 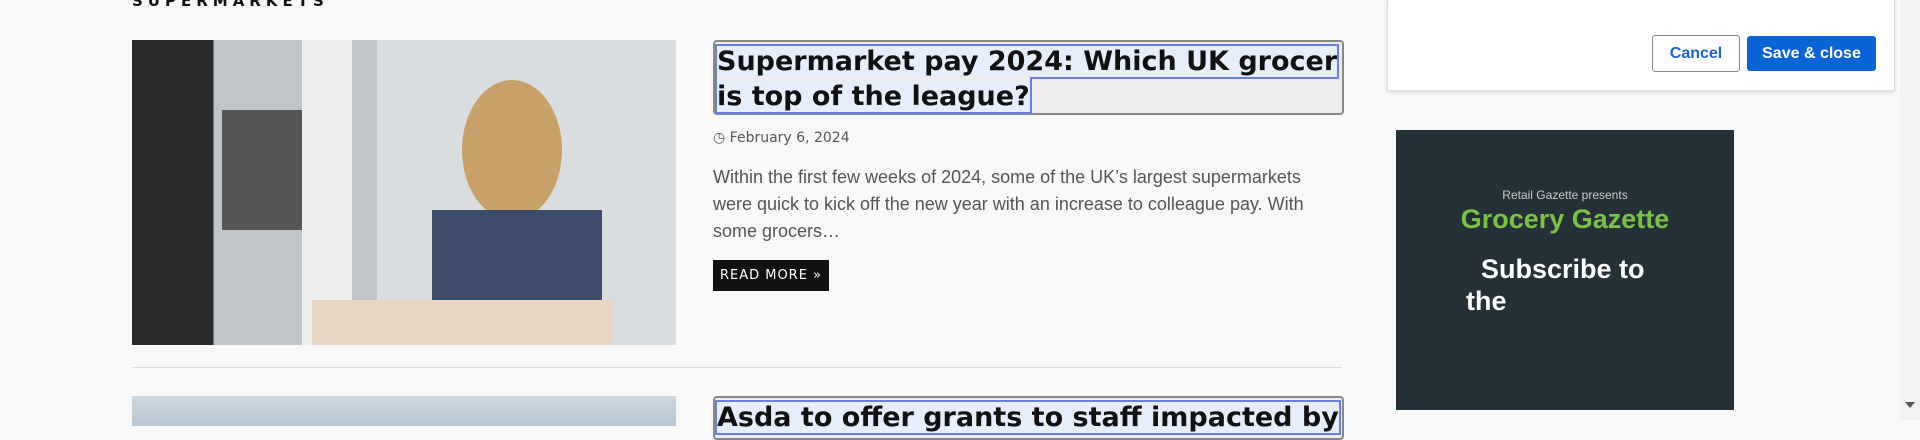 I want to click on photo, so click(x=417, y=192).